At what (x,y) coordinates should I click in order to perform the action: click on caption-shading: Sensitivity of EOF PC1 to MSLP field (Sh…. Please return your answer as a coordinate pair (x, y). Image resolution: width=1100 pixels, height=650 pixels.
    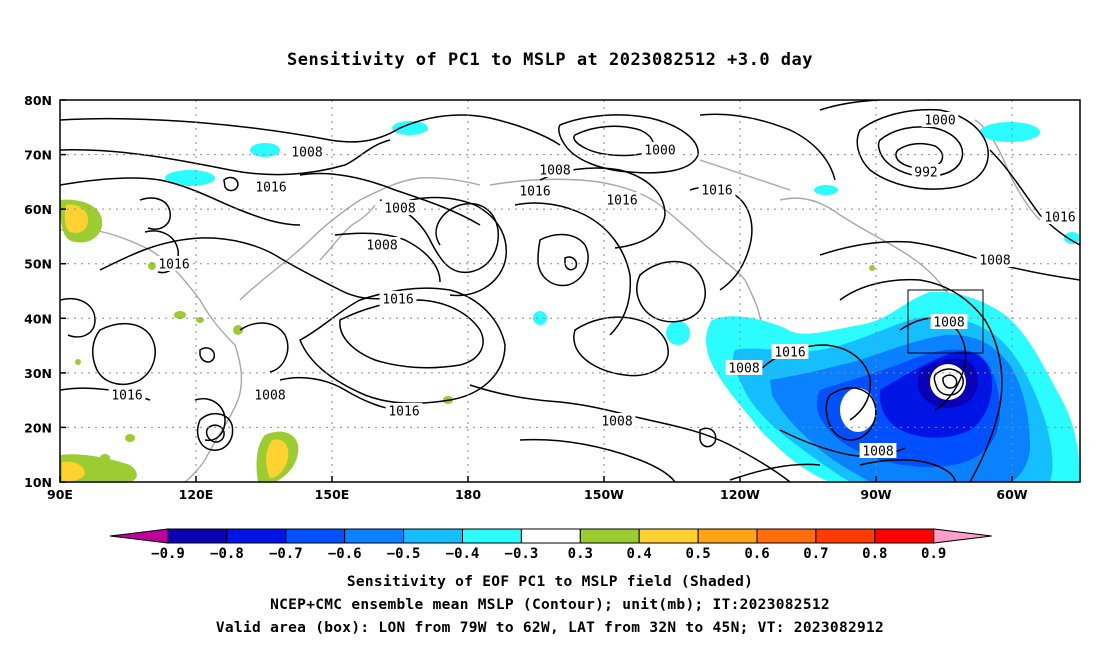
    Looking at the image, I should click on (550, 582).